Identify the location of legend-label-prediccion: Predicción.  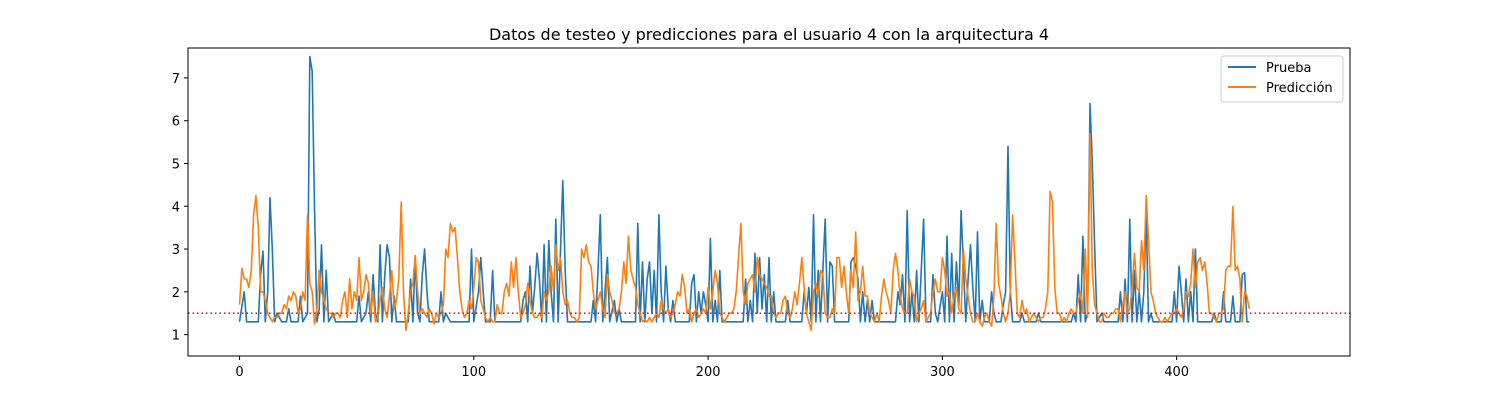
(1299, 88).